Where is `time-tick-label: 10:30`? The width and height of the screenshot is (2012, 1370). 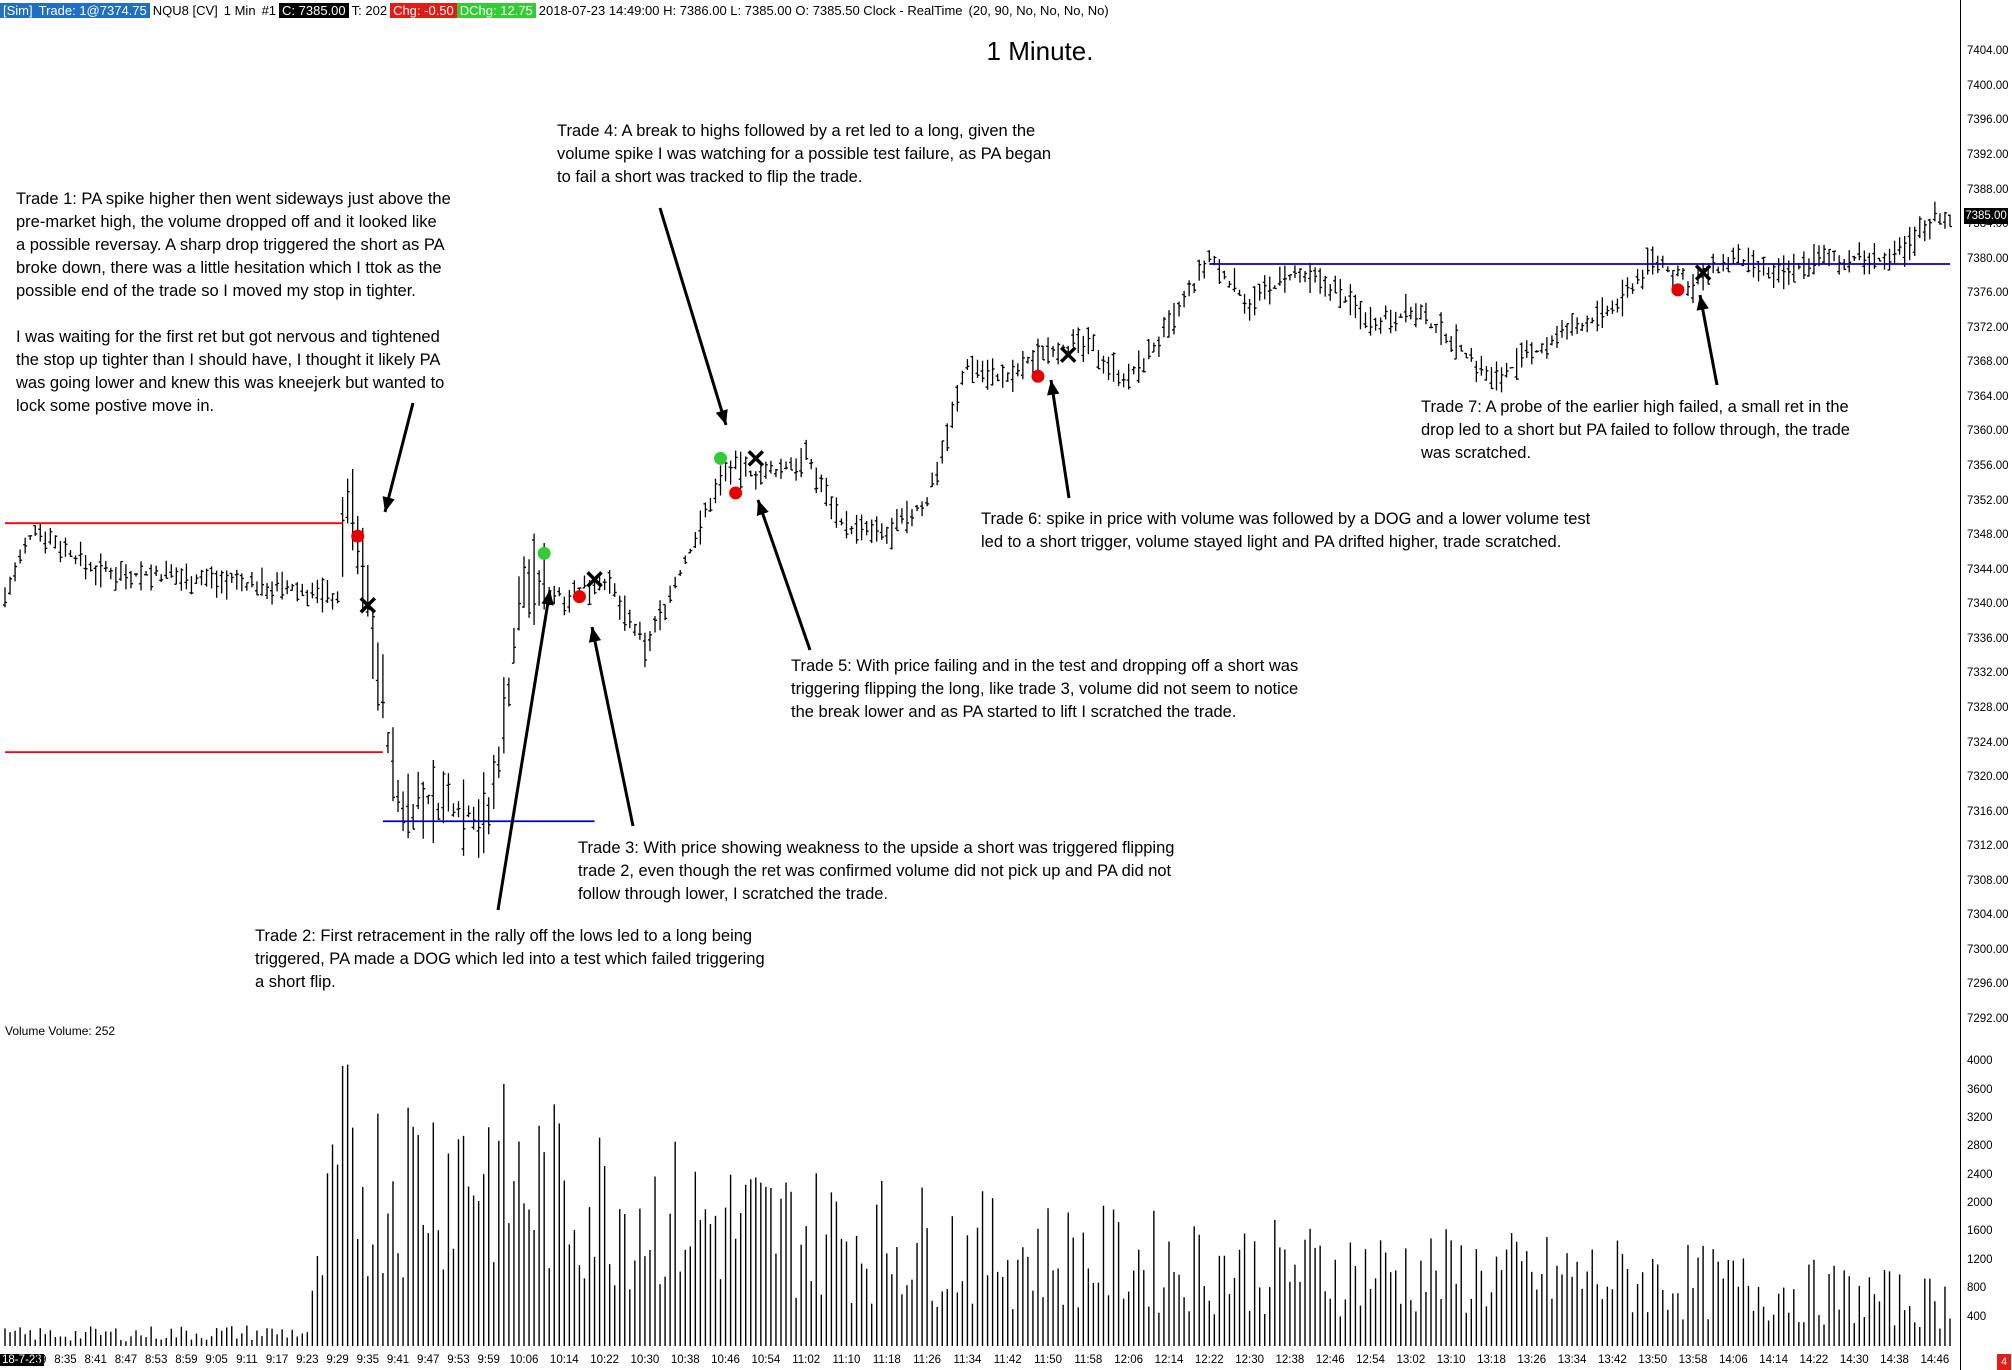 time-tick-label: 10:30 is located at coordinates (645, 1360).